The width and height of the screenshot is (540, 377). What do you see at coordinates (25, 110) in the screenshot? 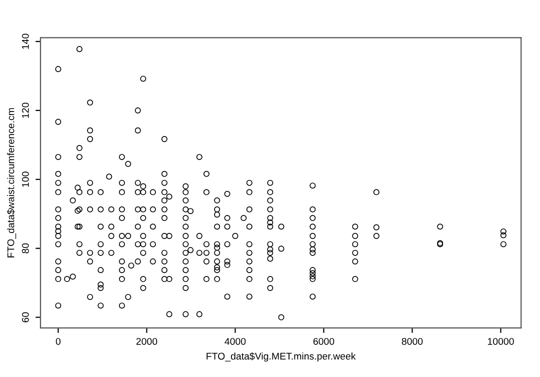
I see `y-tick-label: 120` at bounding box center [25, 110].